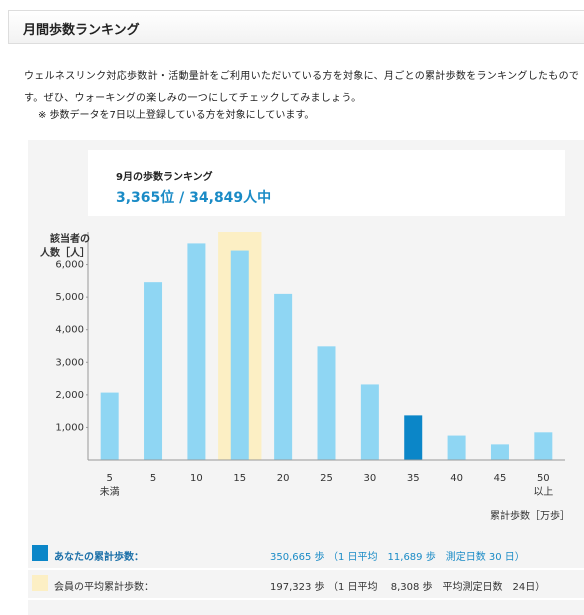 This screenshot has width=584, height=615. Describe the element at coordinates (426, 557) in the screenshot. I see `legend-detail: （1 日平均 11,689 歩 測定日数 30 日）` at that location.